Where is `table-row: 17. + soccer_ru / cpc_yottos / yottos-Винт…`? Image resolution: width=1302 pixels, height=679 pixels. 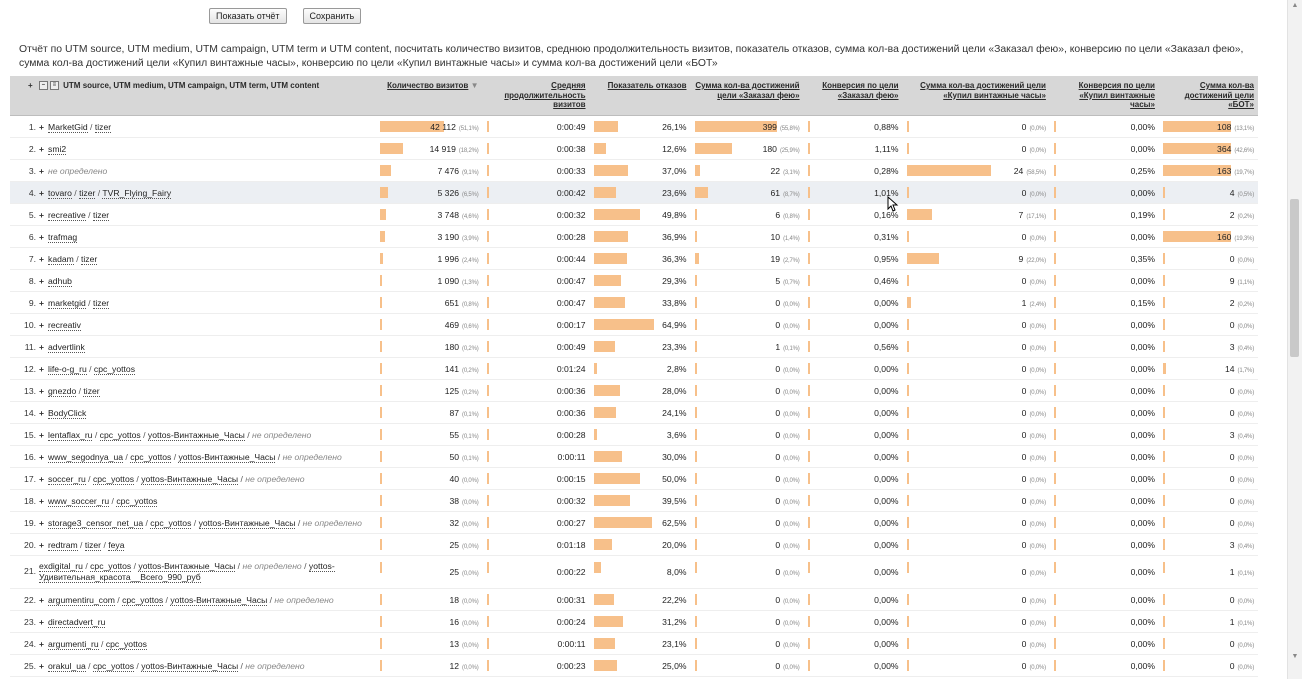 table-row: 17. + soccer_ru / cpc_yottos / yottos-Винт… is located at coordinates (634, 478).